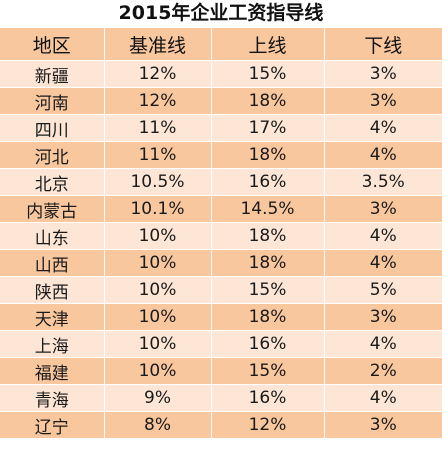 Image resolution: width=442 pixels, height=459 pixels. I want to click on table-row: 北京 10.5% 16% 3.5%, so click(221, 182).